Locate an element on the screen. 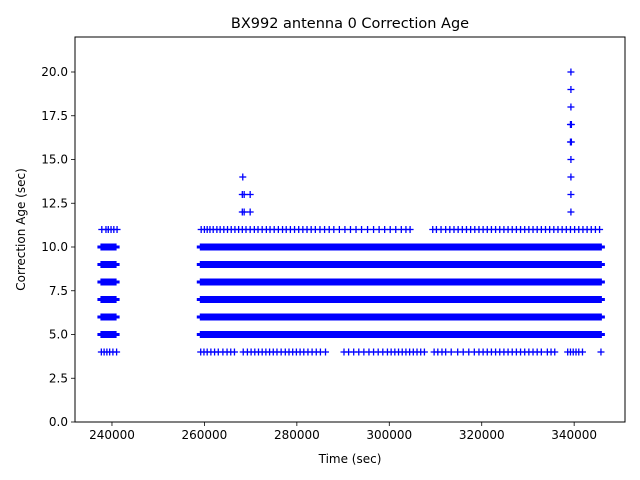 This screenshot has width=640, height=480. marker-band-y8 is located at coordinates (351, 282).